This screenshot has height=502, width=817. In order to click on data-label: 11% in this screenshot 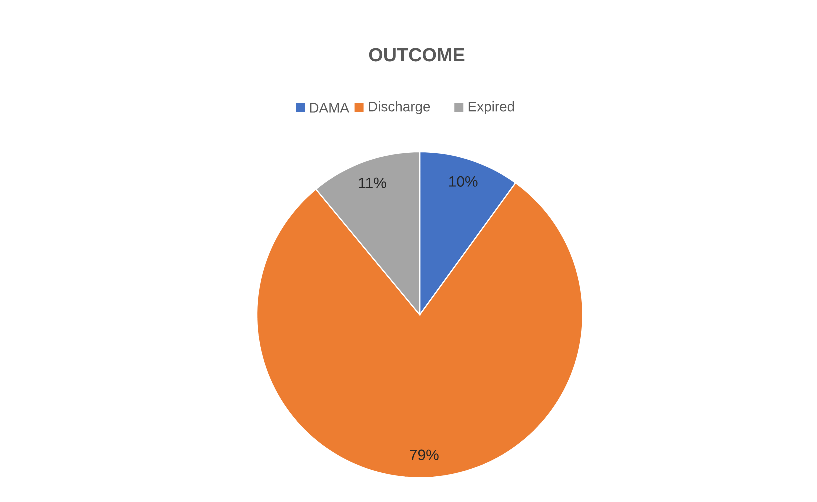, I will do `click(372, 183)`.